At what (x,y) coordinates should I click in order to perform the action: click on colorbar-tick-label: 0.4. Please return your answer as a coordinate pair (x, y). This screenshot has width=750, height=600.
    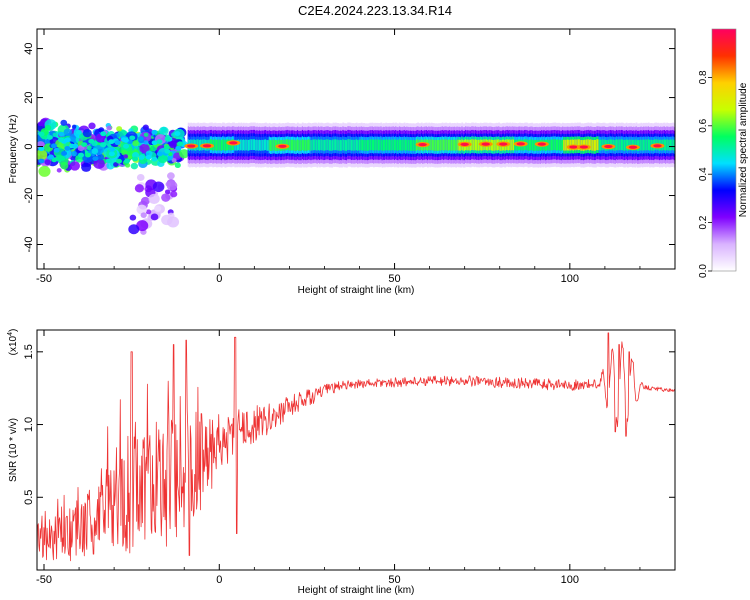
    Looking at the image, I should click on (703, 174).